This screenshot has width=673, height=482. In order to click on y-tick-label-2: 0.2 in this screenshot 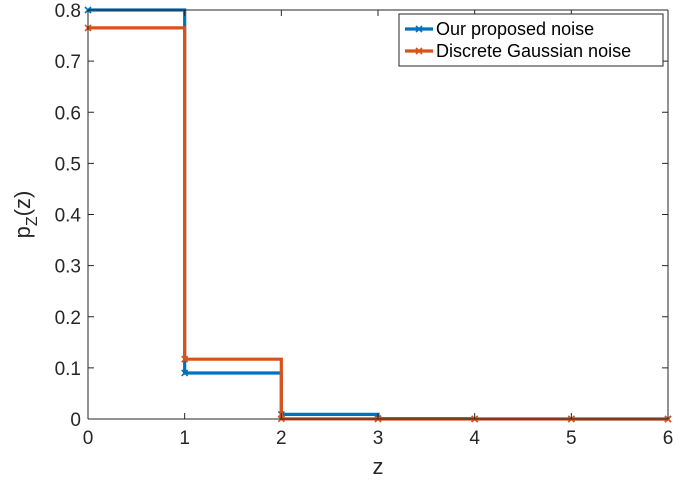, I will do `click(68, 318)`.